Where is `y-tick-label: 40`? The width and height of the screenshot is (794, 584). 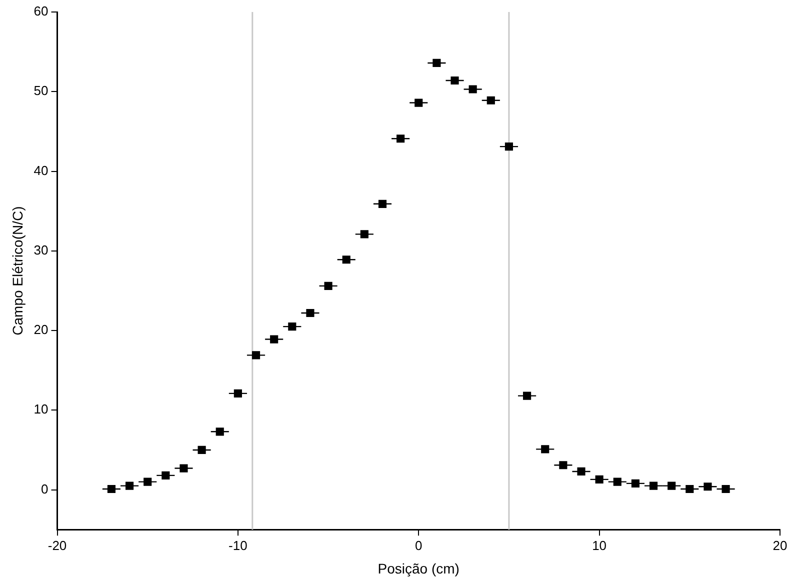 y-tick-label: 40 is located at coordinates (41, 170).